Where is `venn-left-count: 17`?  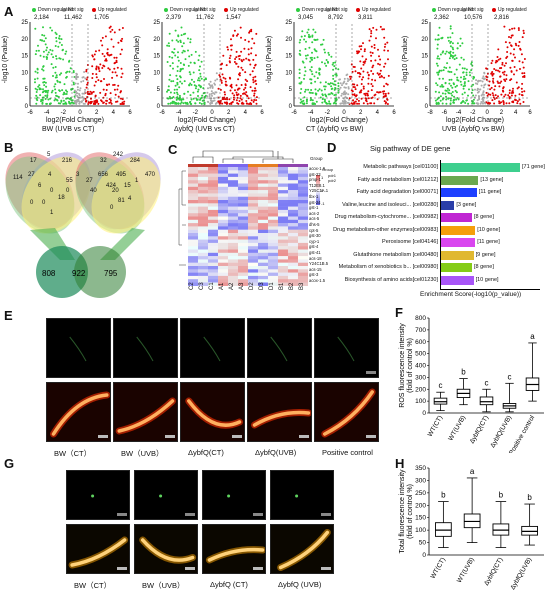 venn-left-count: 17 is located at coordinates (33, 161).